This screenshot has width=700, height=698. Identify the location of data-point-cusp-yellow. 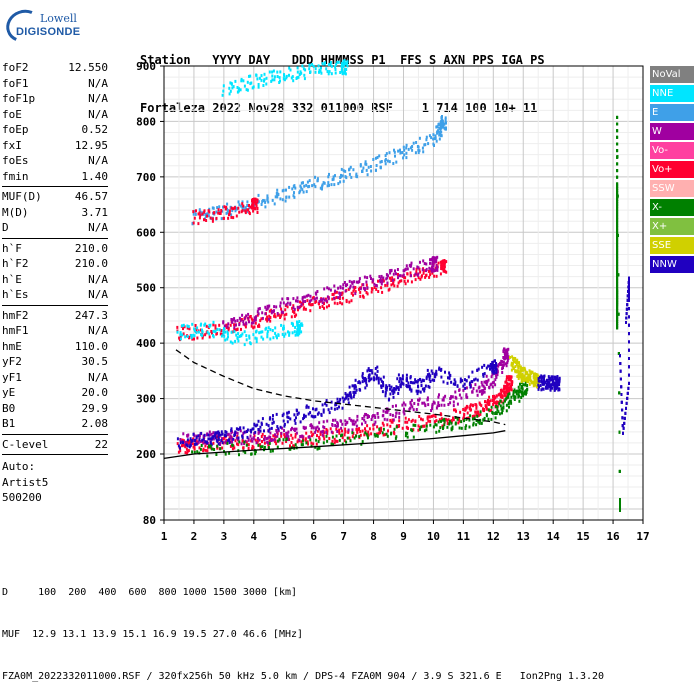
(513, 359).